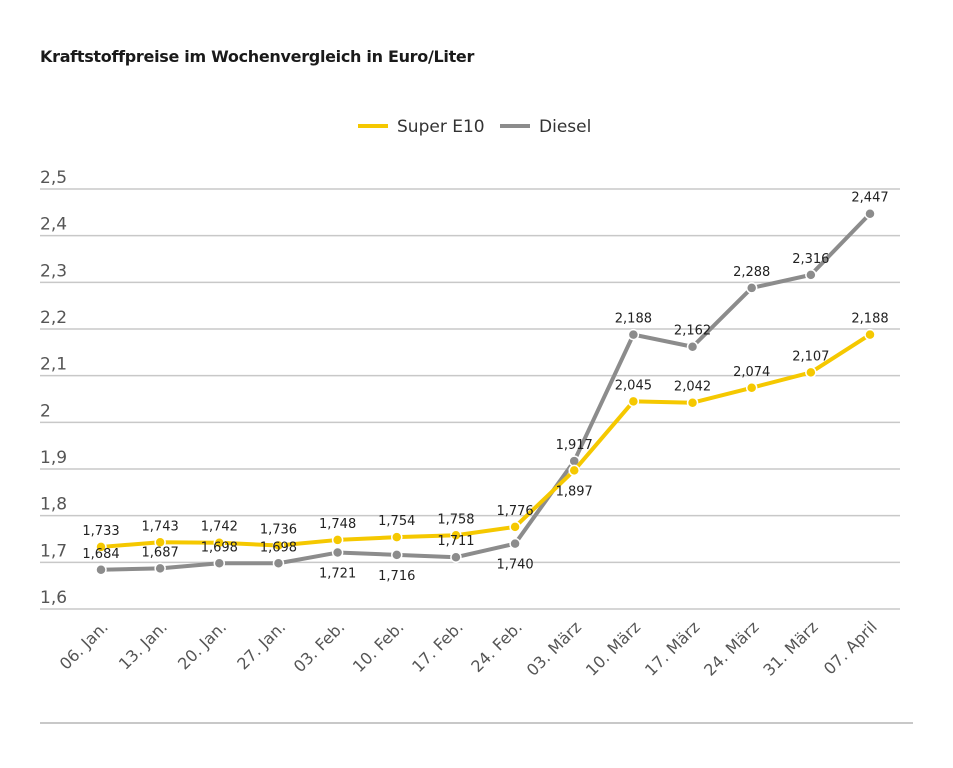 The height and width of the screenshot is (768, 953). Describe the element at coordinates (337, 524) in the screenshot. I see `data-label: 1,748` at that location.